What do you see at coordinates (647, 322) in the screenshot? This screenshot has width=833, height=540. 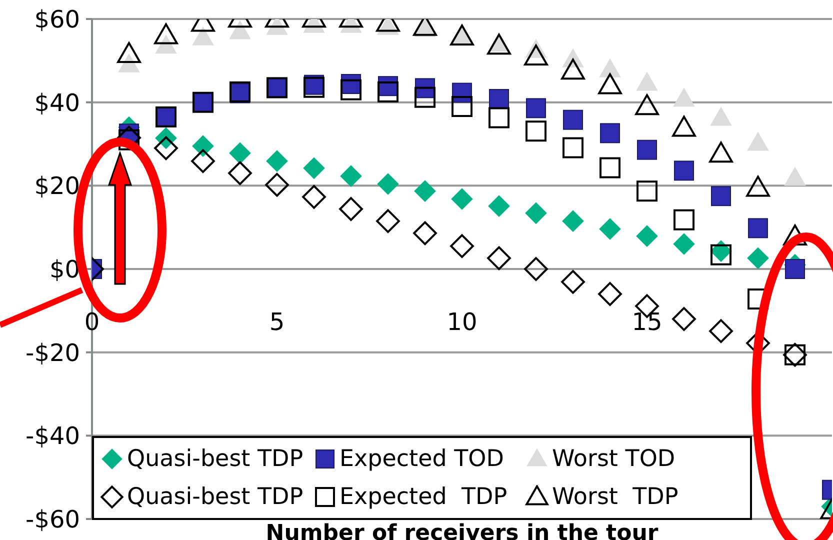 I see `x-tick-label: 15` at bounding box center [647, 322].